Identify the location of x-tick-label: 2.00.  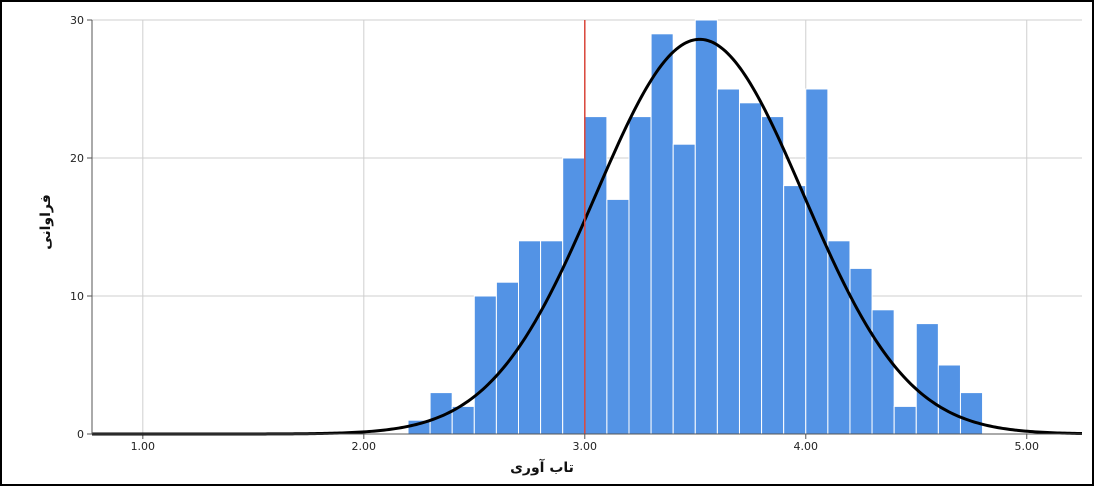
(364, 446).